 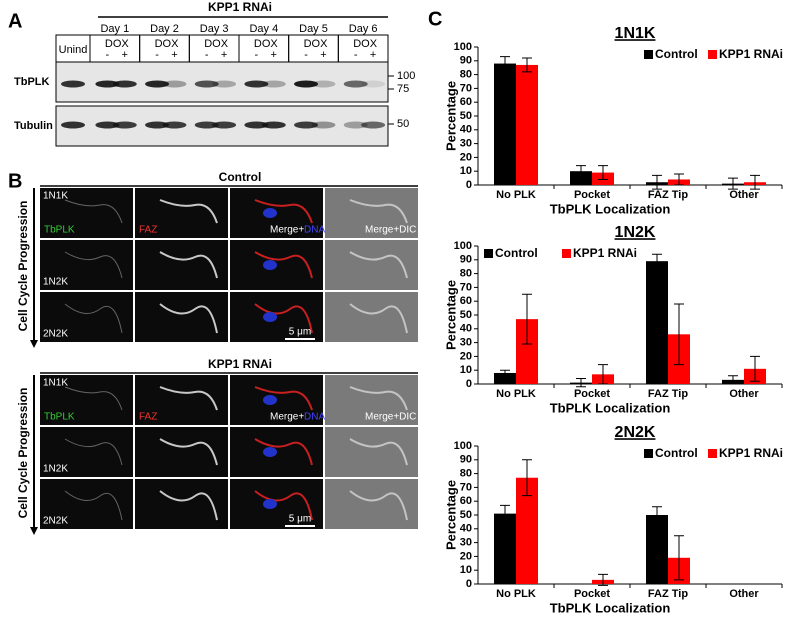 What do you see at coordinates (23, 266) in the screenshot?
I see `axis-label: Cell Cycle Progression` at bounding box center [23, 266].